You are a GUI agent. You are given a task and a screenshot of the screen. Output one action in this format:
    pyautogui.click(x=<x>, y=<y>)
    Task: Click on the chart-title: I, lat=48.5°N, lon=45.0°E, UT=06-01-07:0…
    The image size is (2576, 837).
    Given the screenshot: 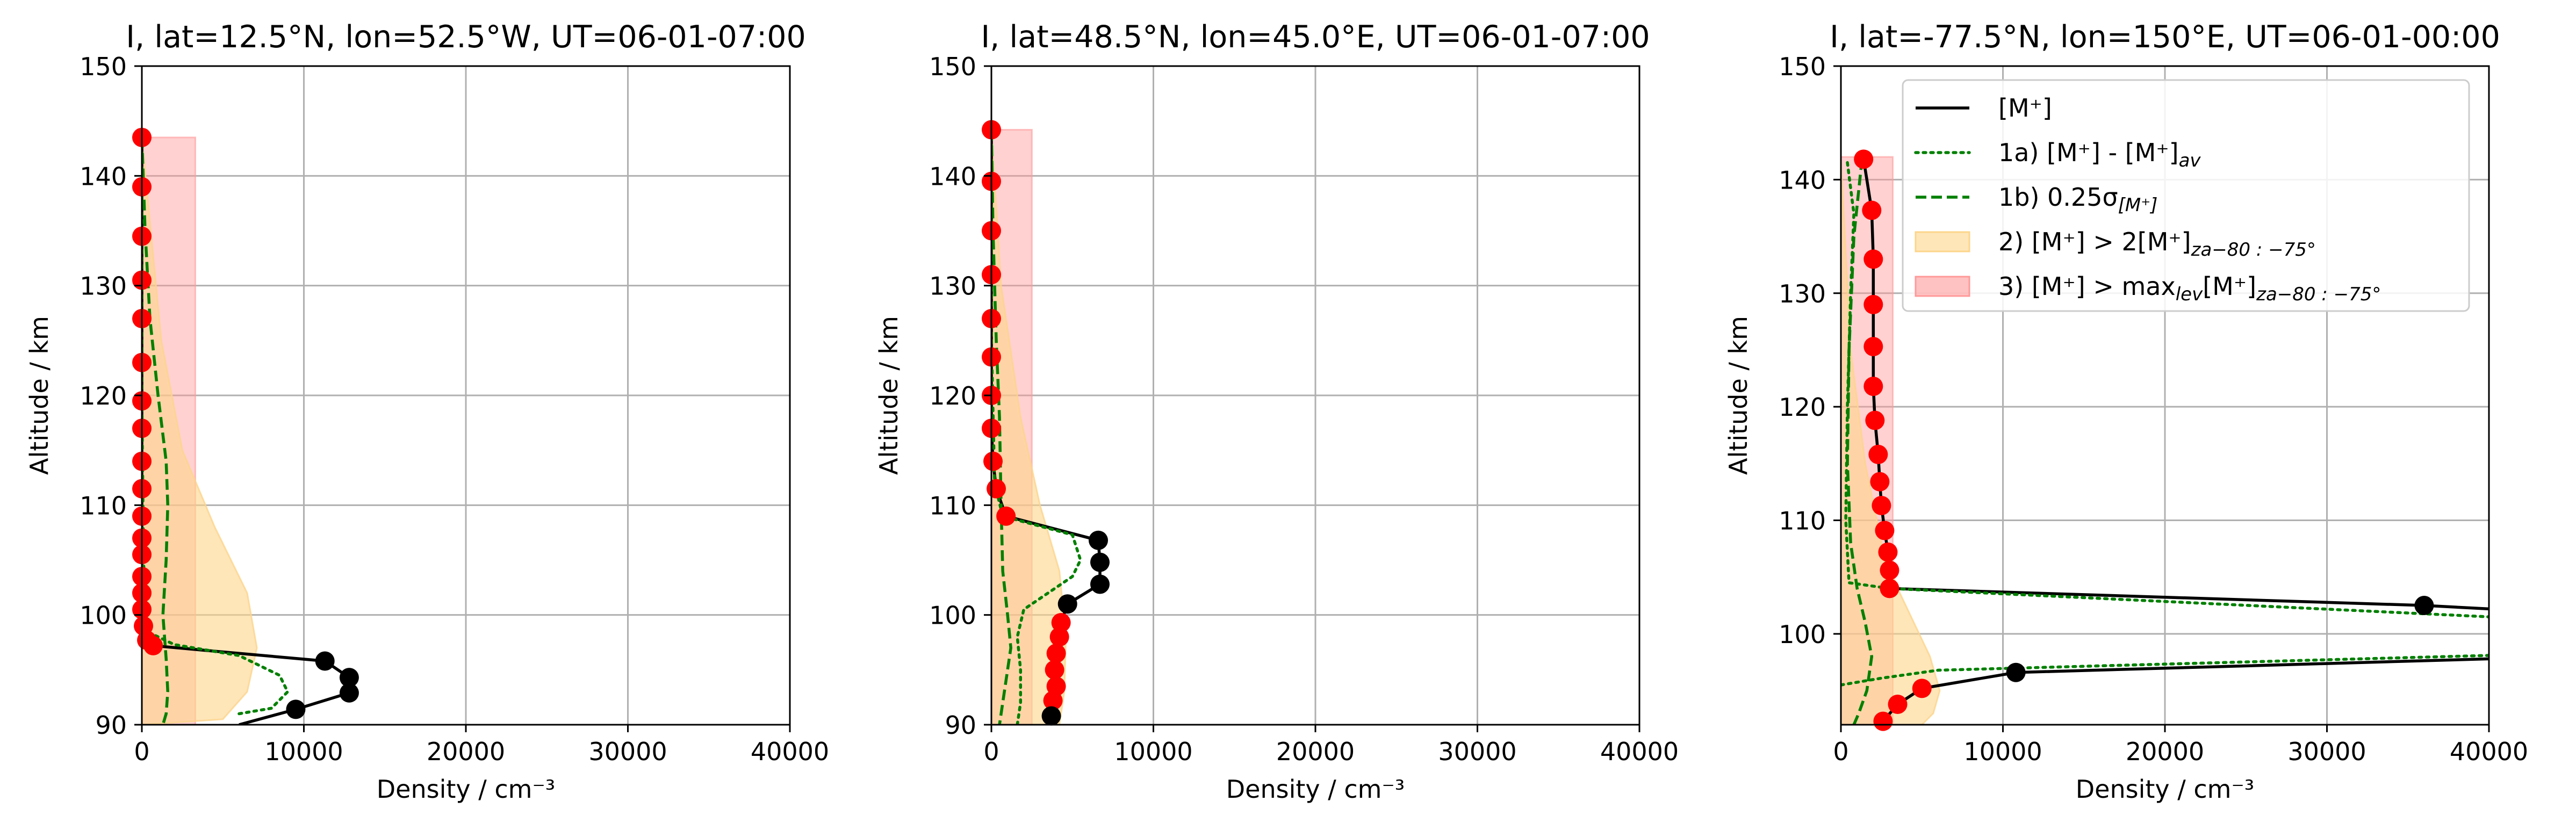 What is the action you would take?
    pyautogui.click(x=1316, y=37)
    